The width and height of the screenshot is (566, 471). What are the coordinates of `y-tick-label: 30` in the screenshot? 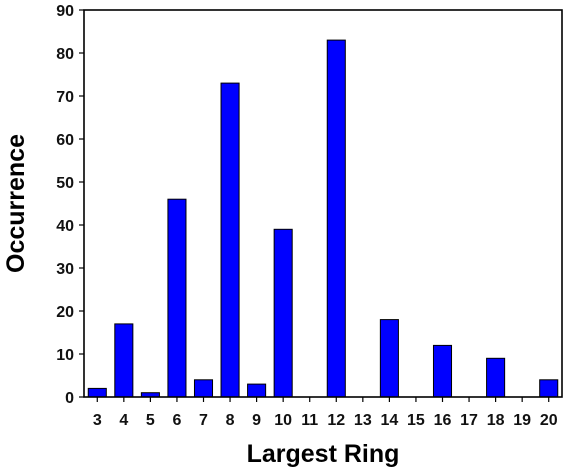 It's located at (65, 269).